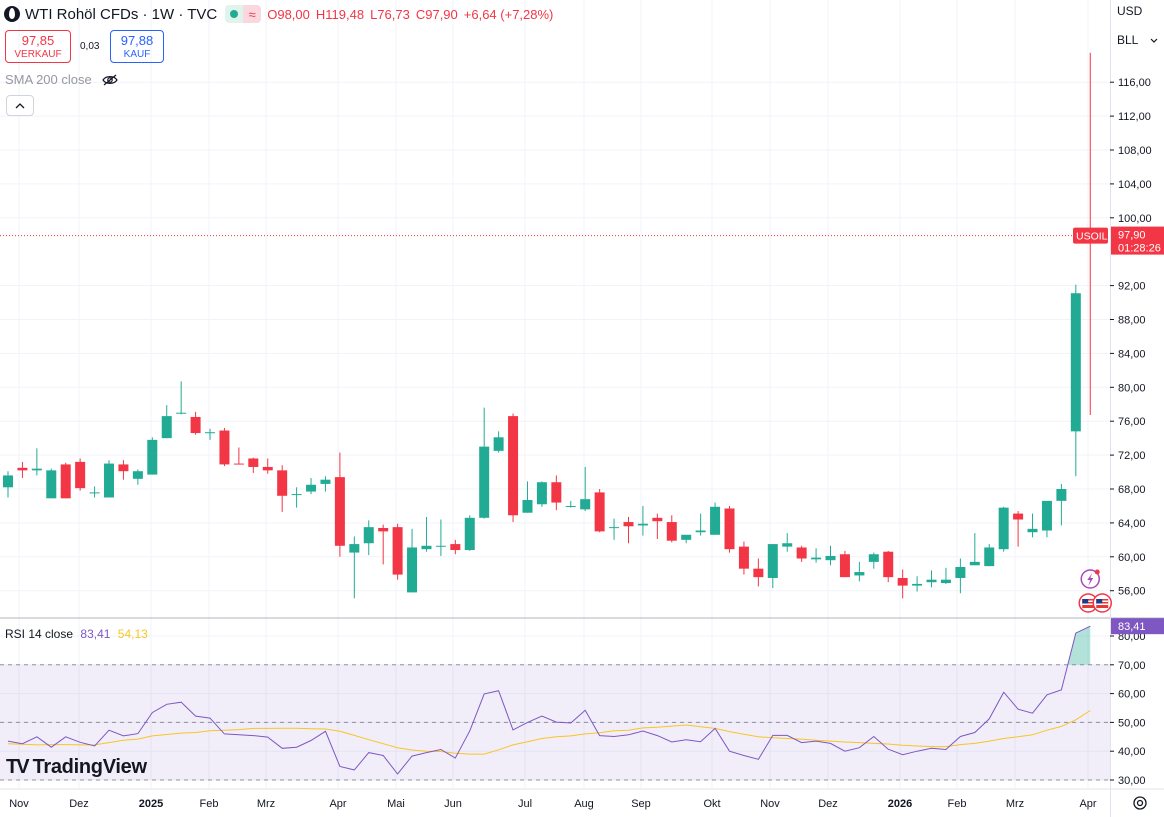  Describe the element at coordinates (243, 14) in the screenshot. I see `market-status: ≈` at that location.